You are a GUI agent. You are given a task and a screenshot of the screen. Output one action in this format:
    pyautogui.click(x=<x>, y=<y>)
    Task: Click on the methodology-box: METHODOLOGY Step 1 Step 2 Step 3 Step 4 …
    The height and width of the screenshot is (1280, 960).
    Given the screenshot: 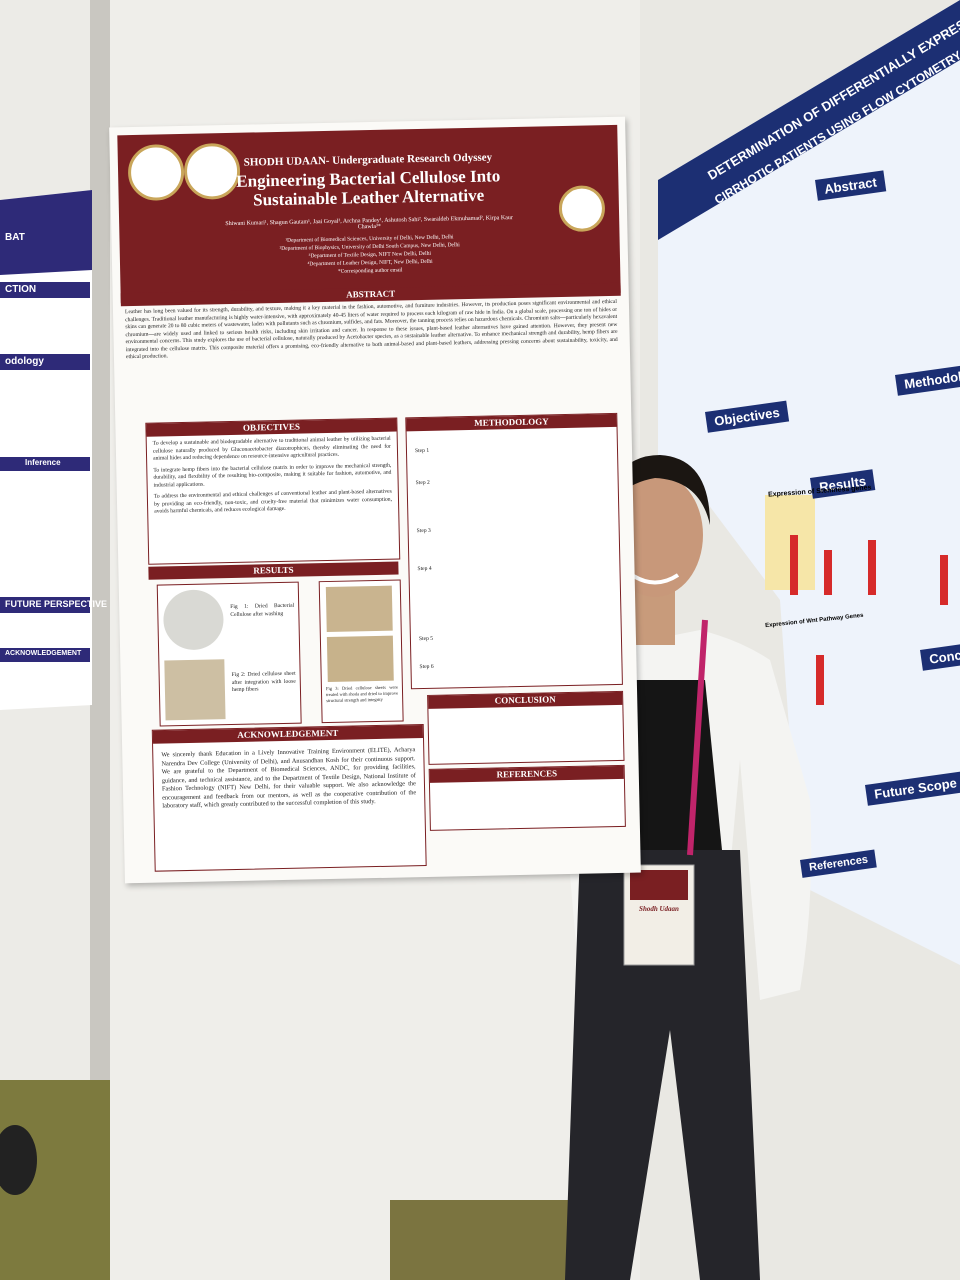 What is the action you would take?
    pyautogui.click(x=514, y=551)
    